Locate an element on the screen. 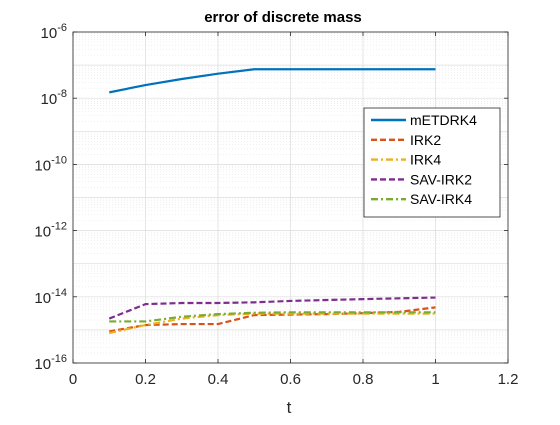 The width and height of the screenshot is (560, 425). y-tick-label: 10⁻⁶ is located at coordinates (54, 32).